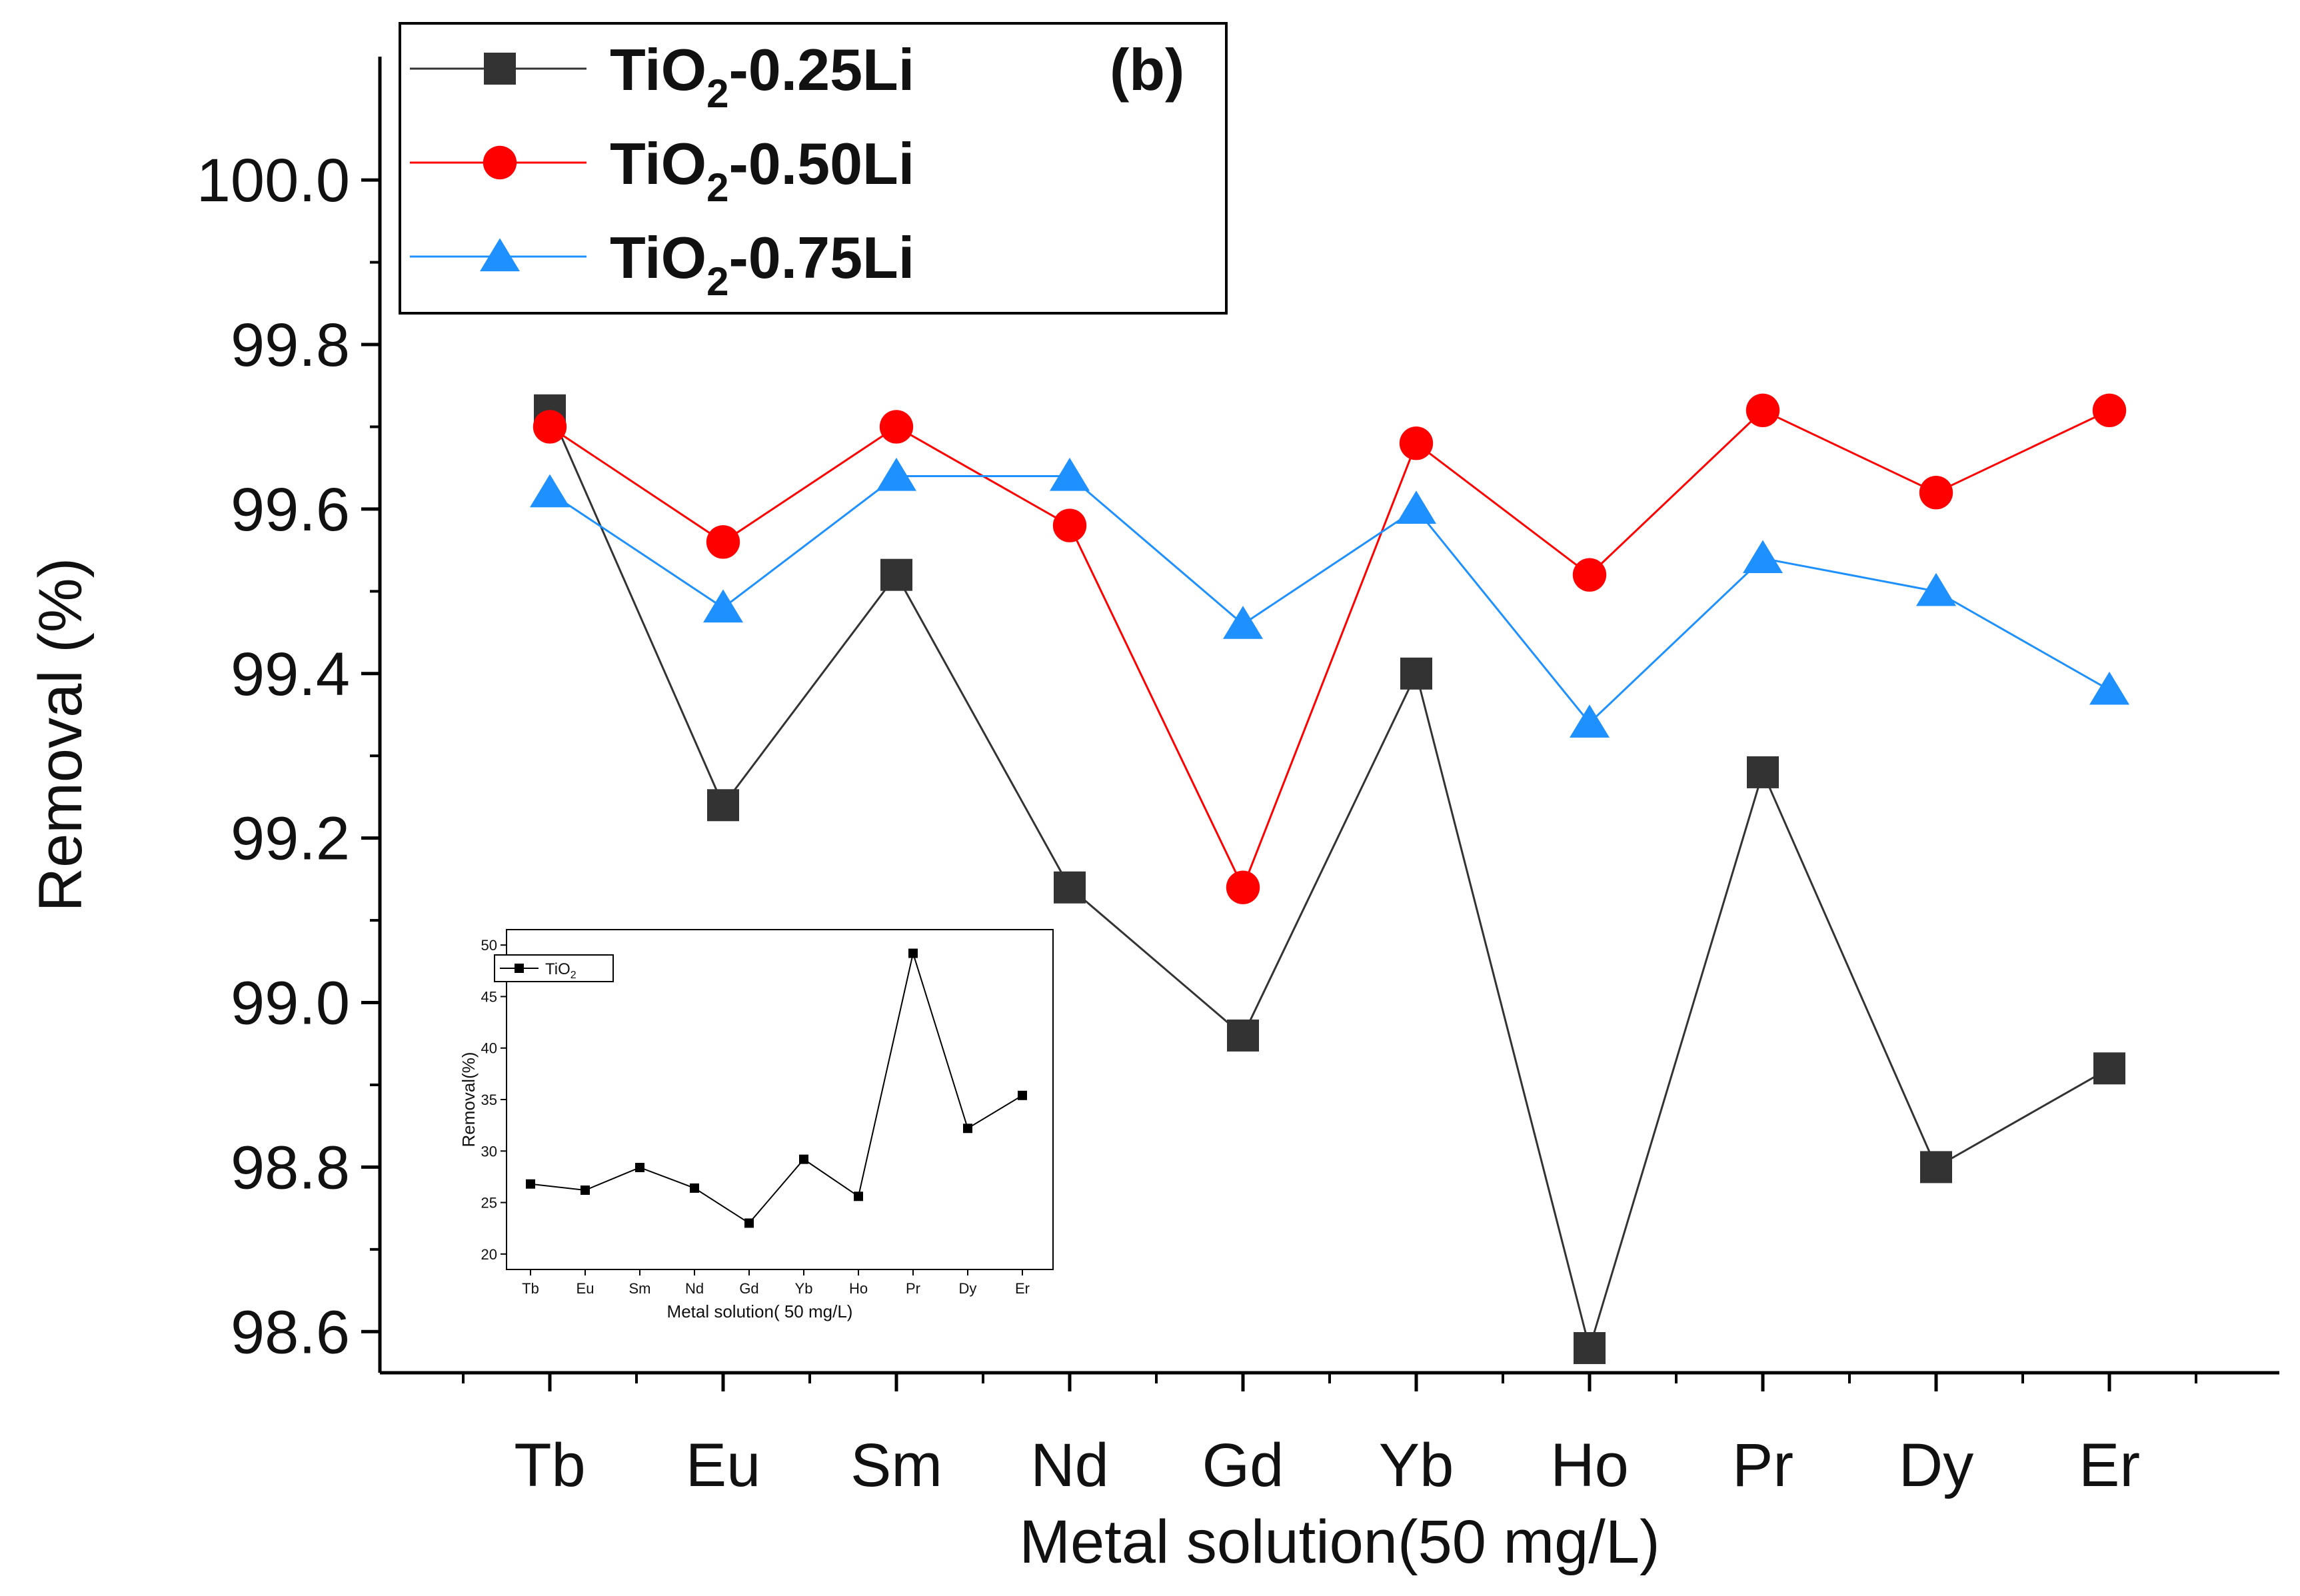 This screenshot has height=1596, width=2300. I want to click on inset-x-tick-label: Dy, so click(968, 1288).